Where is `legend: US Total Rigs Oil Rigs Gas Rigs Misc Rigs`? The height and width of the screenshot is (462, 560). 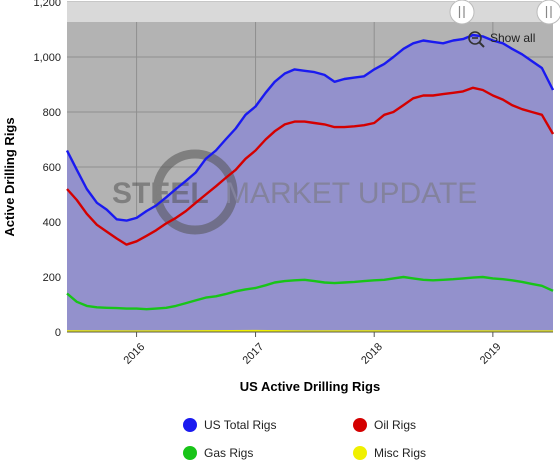 legend: US Total Rigs Oil Rigs Gas Rigs Misc Rigs is located at coordinates (304, 439).